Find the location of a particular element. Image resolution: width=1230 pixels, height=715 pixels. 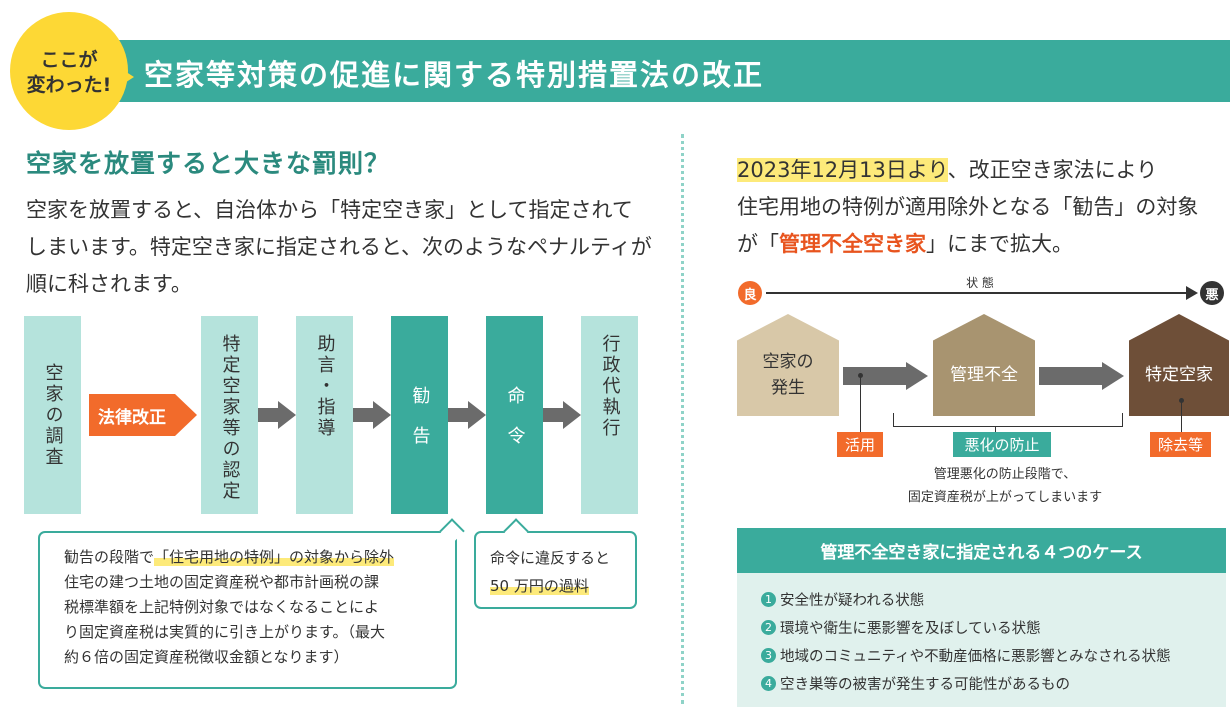

flow-step-survey: 空家の調査 is located at coordinates (52, 415).